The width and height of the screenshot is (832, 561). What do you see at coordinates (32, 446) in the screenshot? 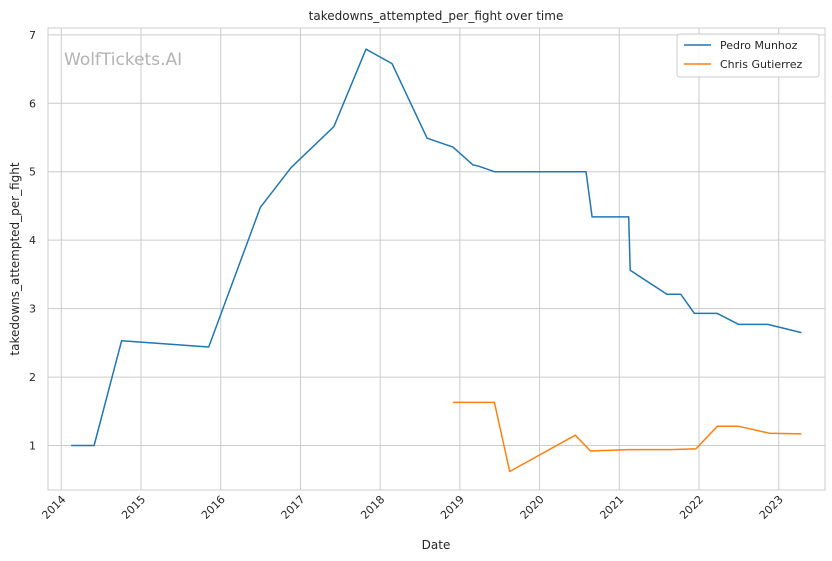
I see `y-tick-label: 1` at bounding box center [32, 446].